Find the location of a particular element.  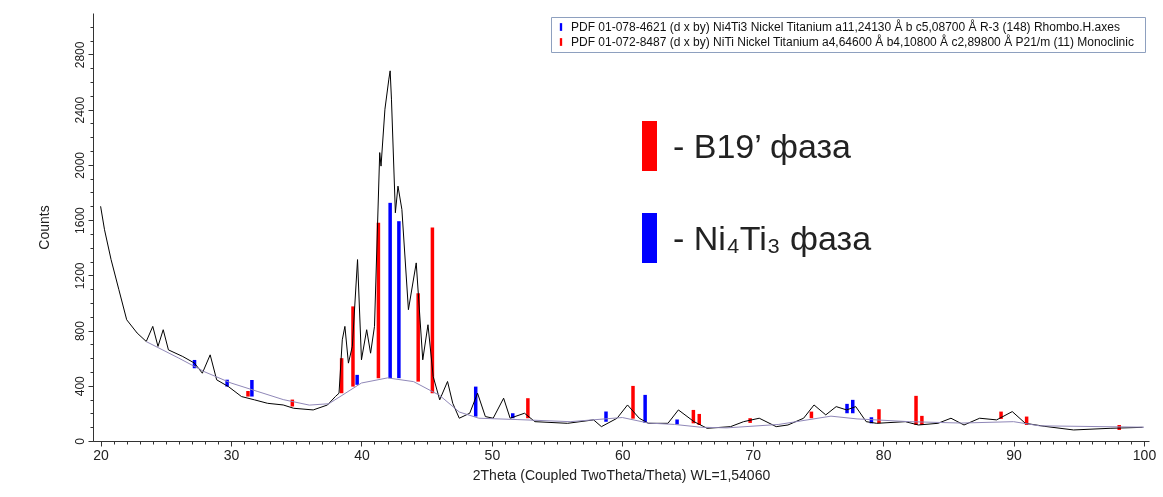

x-tick-label: 100 is located at coordinates (1144, 454).